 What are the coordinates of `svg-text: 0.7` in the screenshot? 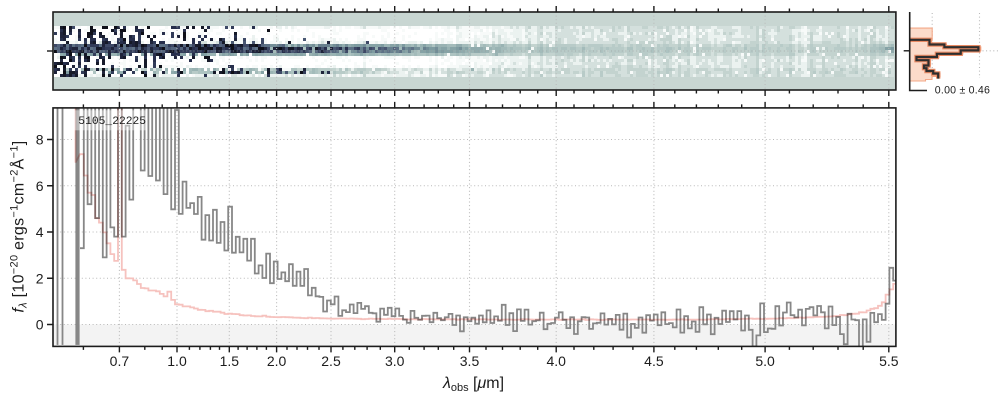 It's located at (120, 361).